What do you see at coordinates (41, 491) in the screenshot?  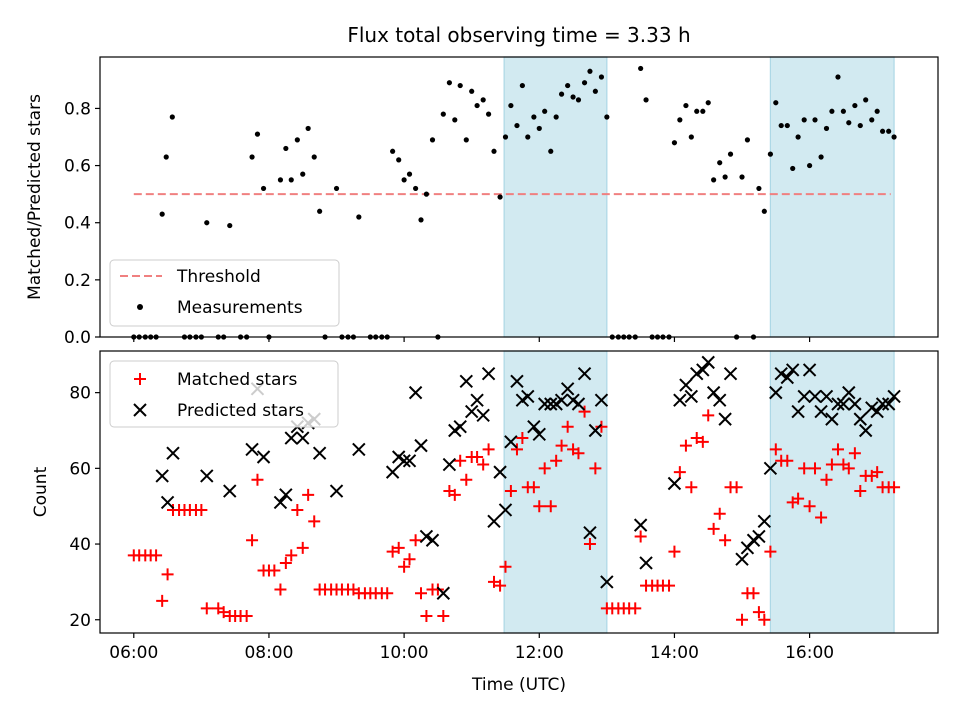 I see `bottom-y-axis-label: Count` at bounding box center [41, 491].